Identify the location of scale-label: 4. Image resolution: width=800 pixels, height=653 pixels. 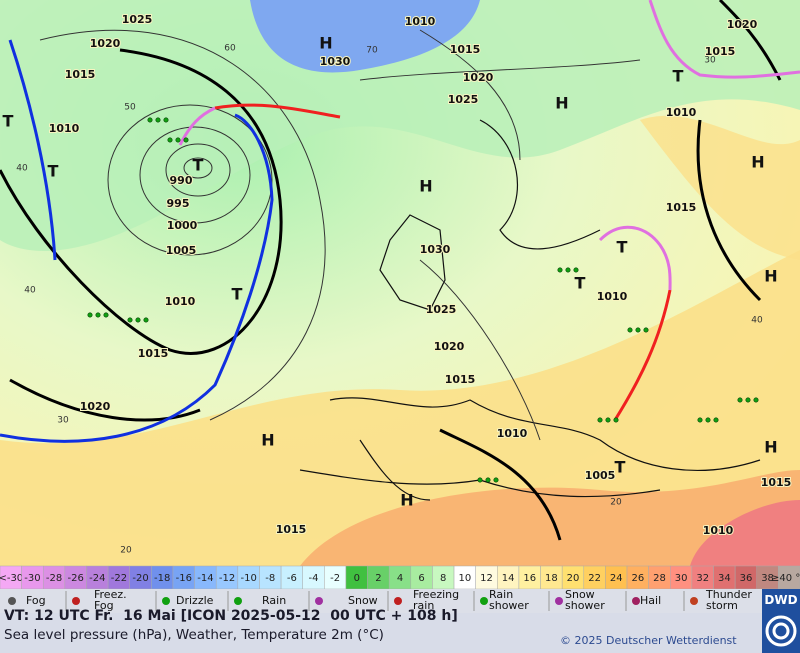
(400, 578).